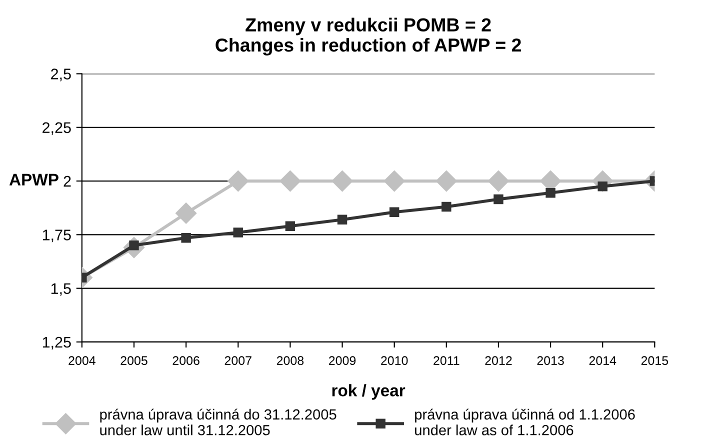 This screenshot has height=447, width=725. What do you see at coordinates (56, 236) in the screenshot?
I see `y-tick-label: 1,75` at bounding box center [56, 236].